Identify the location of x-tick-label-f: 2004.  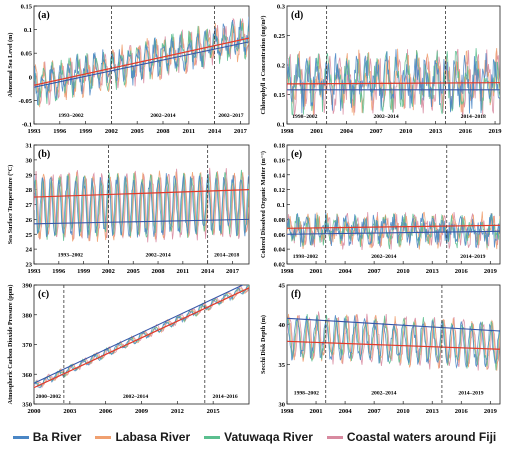
(346, 411).